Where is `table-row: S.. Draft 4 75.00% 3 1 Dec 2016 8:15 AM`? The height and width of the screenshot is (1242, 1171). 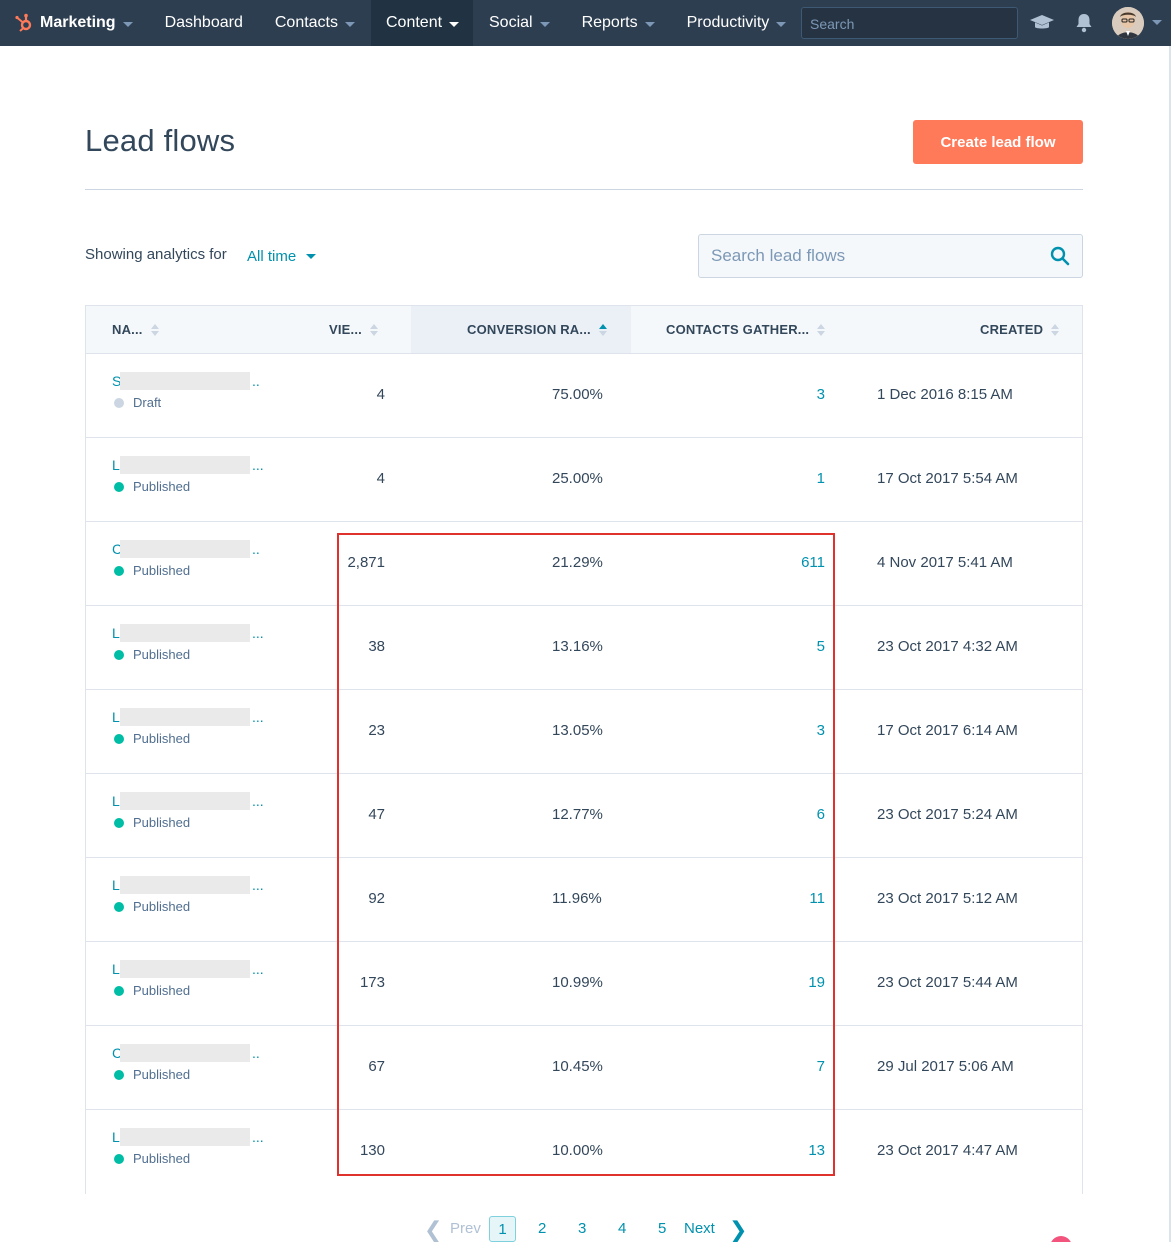
table-row: S.. Draft 4 75.00% 3 1 Dec 2016 8:15 AM is located at coordinates (584, 396).